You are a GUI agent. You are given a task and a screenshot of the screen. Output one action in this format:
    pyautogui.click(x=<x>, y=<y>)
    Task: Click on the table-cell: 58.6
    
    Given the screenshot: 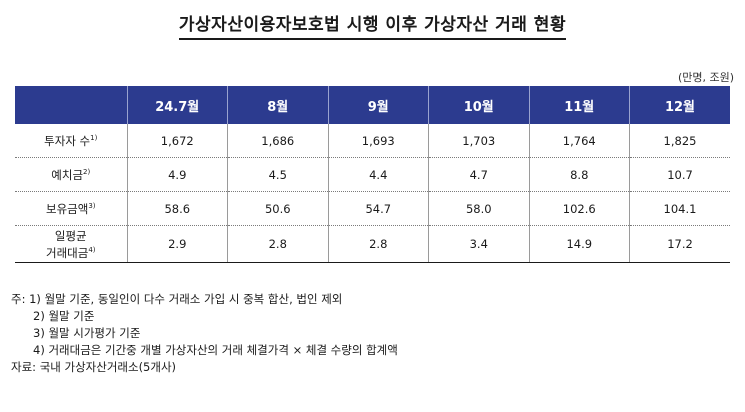 What is the action you would take?
    pyautogui.click(x=177, y=208)
    